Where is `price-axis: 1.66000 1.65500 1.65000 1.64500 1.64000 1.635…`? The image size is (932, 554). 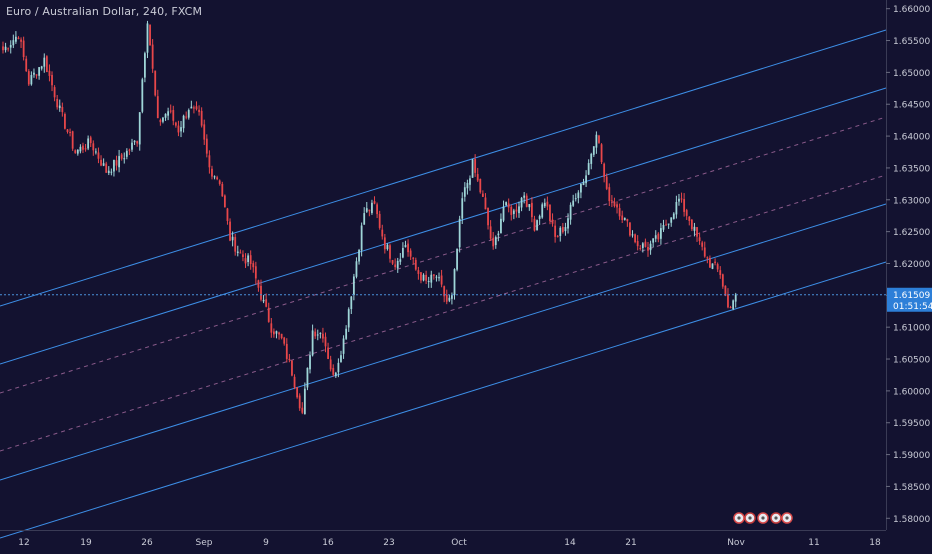 price-axis: 1.66000 1.65500 1.65000 1.64500 1.64000 1.635… is located at coordinates (909, 265).